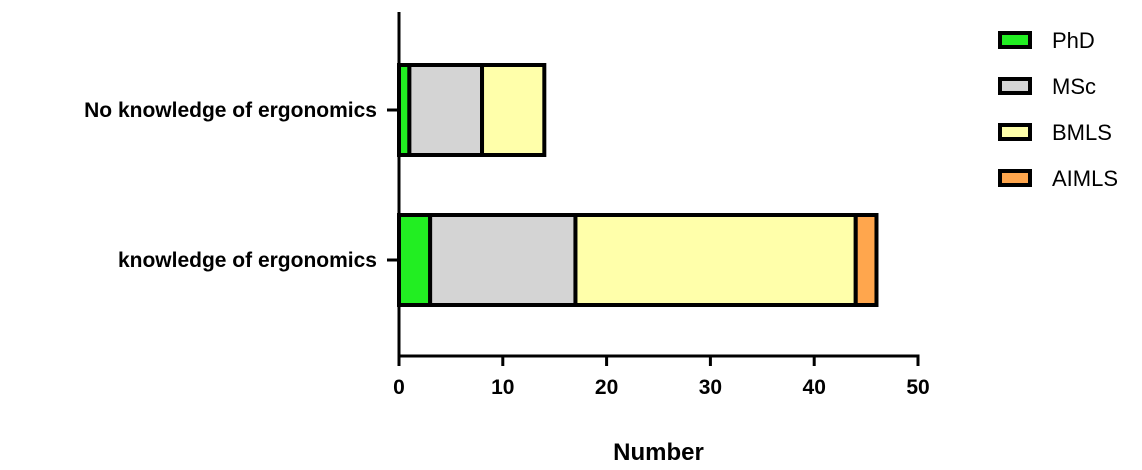 The height and width of the screenshot is (470, 1142). What do you see at coordinates (399, 387) in the screenshot?
I see `x-tick-label: 0` at bounding box center [399, 387].